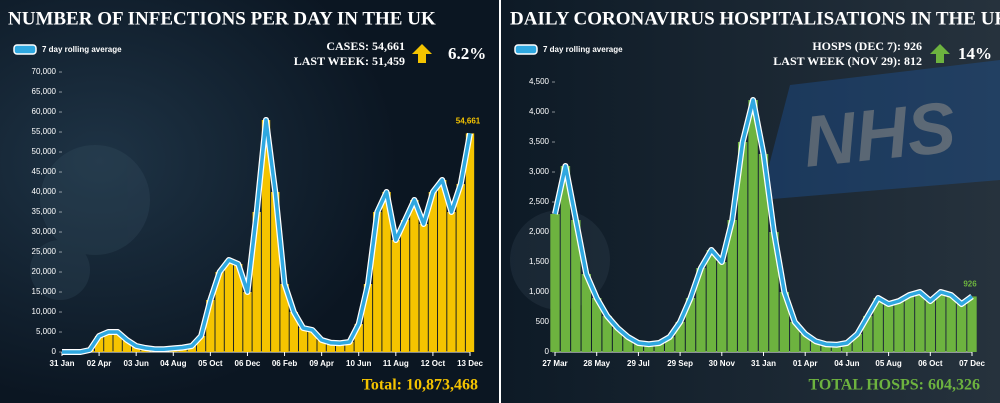 The height and width of the screenshot is (403, 1000). Describe the element at coordinates (867, 46) in the screenshot. I see `stat-current: HOSPS (DEC 7): 926` at that location.